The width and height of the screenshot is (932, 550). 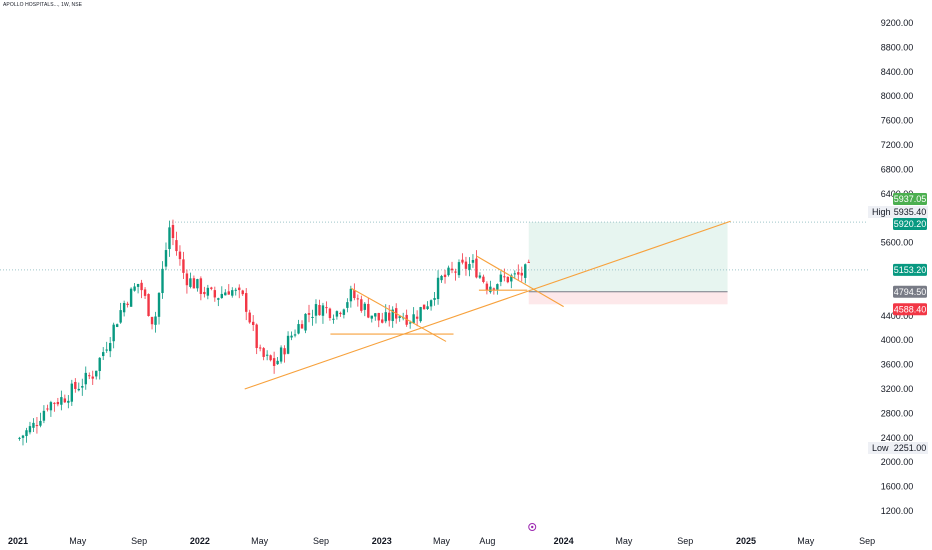 I want to click on falling-wedge-upper-line, so click(x=399, y=314).